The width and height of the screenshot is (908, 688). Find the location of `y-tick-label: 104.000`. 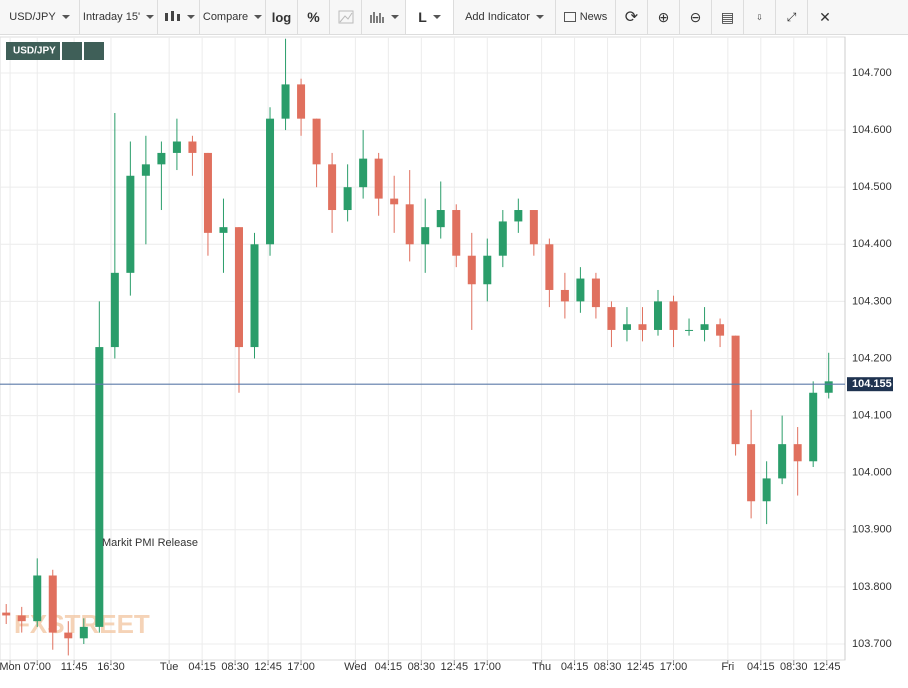

y-tick-label: 104.000 is located at coordinates (872, 473).